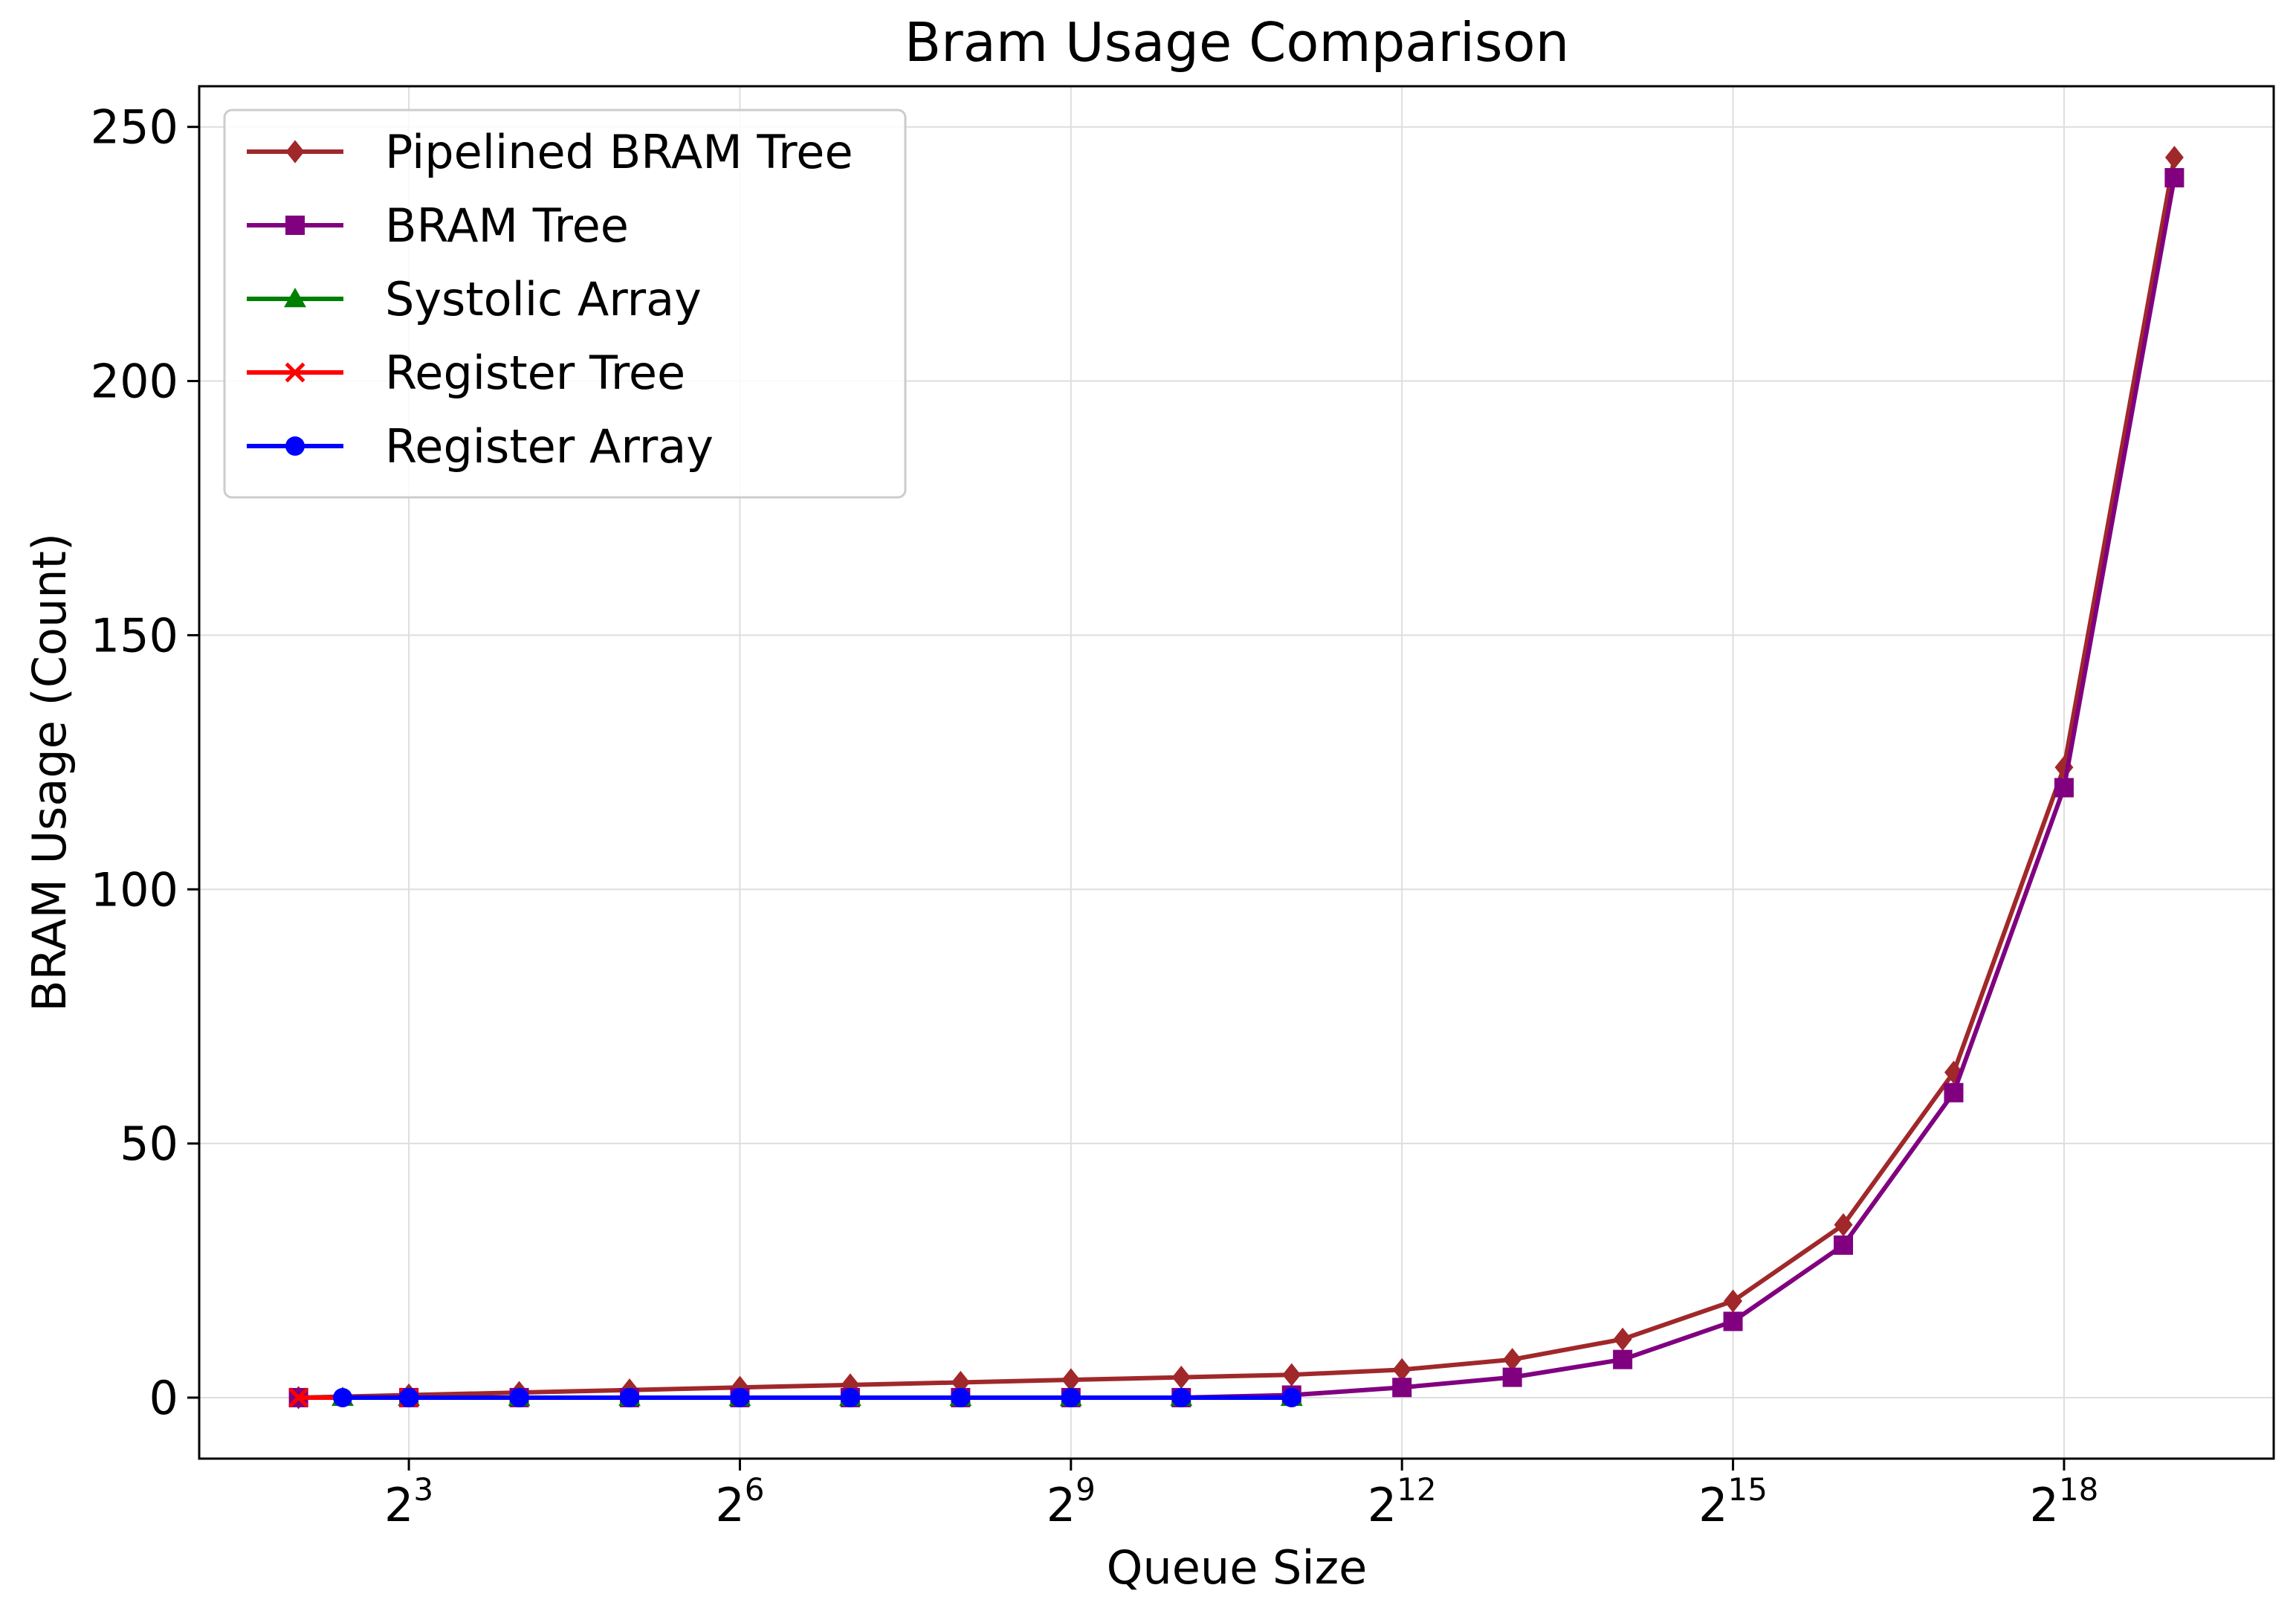 This screenshot has width=2296, height=1614. What do you see at coordinates (49, 772) in the screenshot?
I see `y-axis-label: BRAM Usage (Count)` at bounding box center [49, 772].